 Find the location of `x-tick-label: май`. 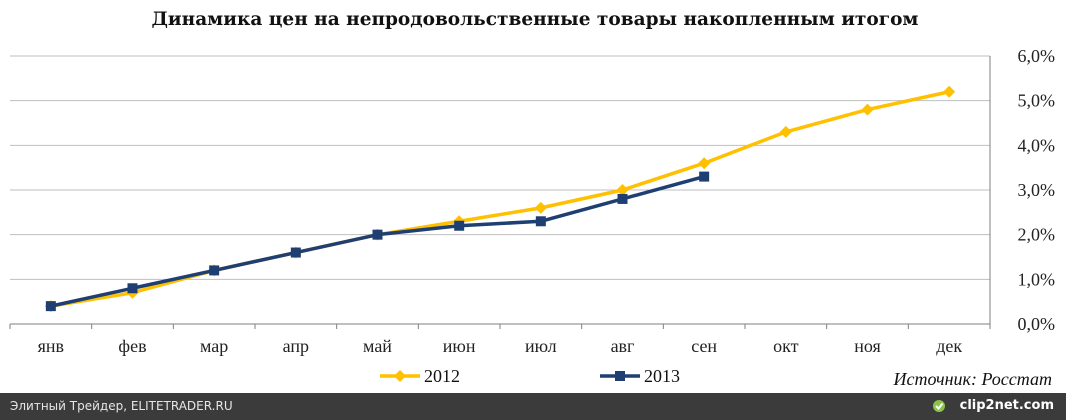

x-tick-label: май is located at coordinates (377, 346).